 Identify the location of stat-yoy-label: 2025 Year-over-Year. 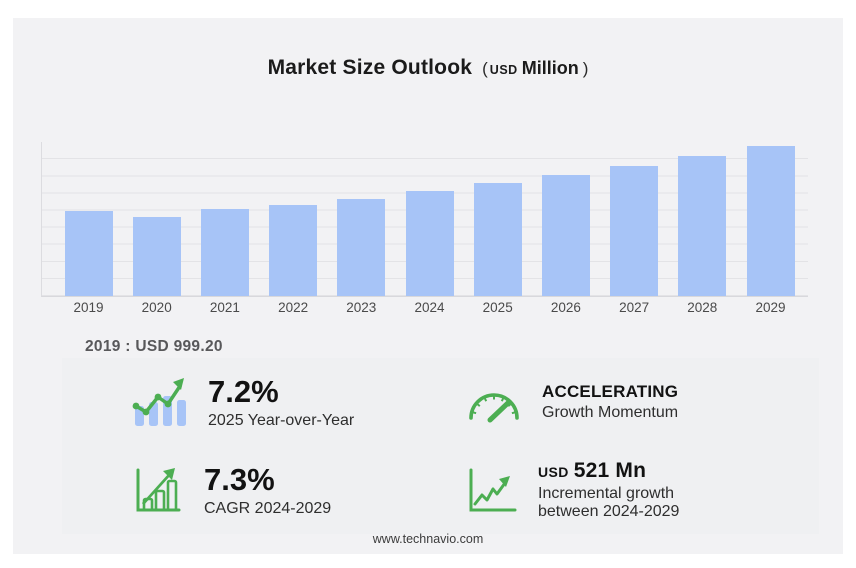
(281, 420).